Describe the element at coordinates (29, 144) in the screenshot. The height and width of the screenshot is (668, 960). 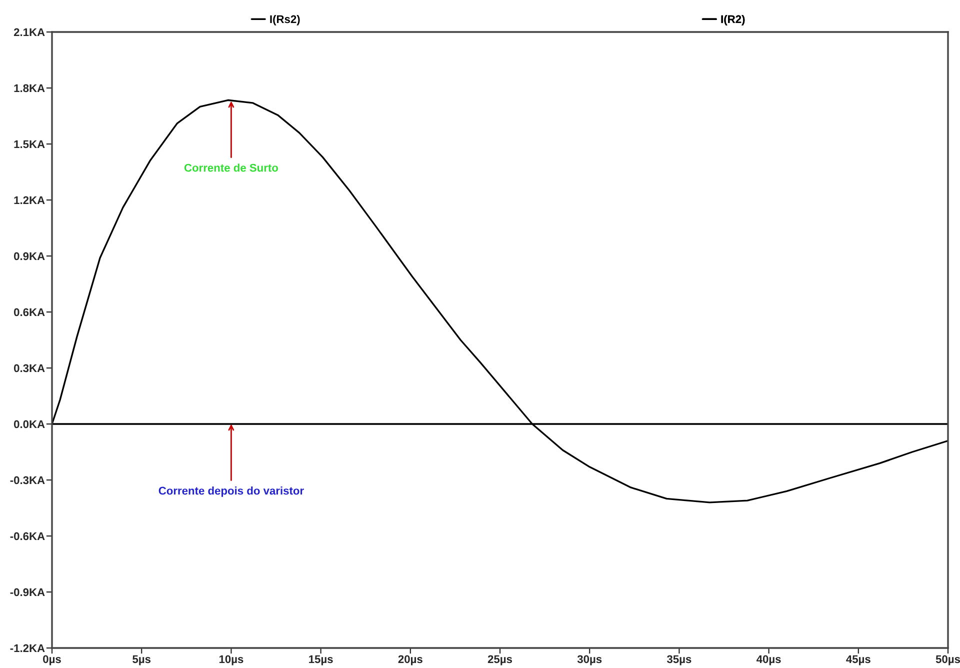
I see `y-tick-label: 1.5KA` at that location.